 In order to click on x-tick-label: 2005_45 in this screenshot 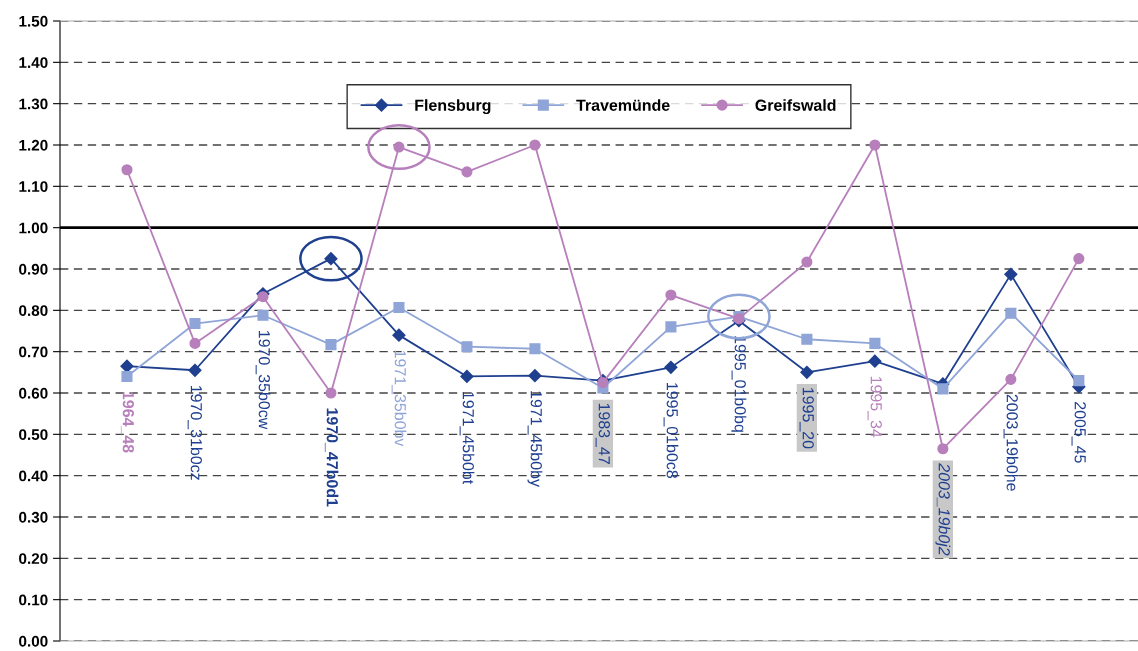, I will do `click(1078, 432)`.